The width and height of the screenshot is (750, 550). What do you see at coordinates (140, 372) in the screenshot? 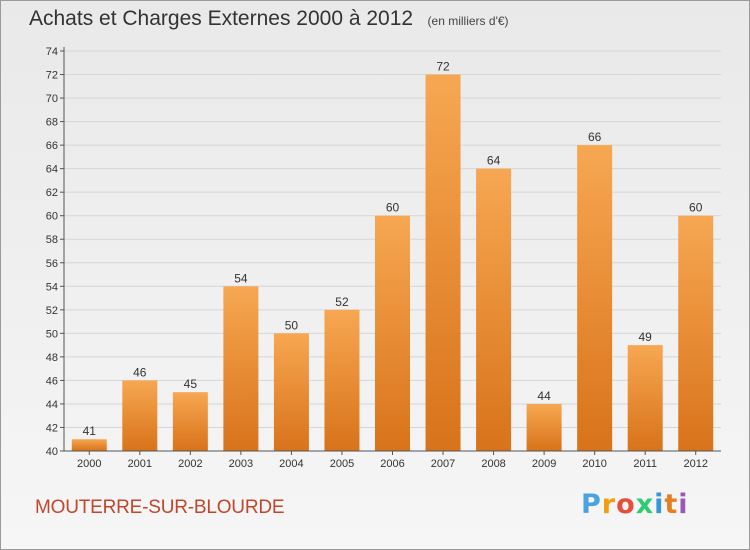
I see `data-label-2001: 46` at bounding box center [140, 372].